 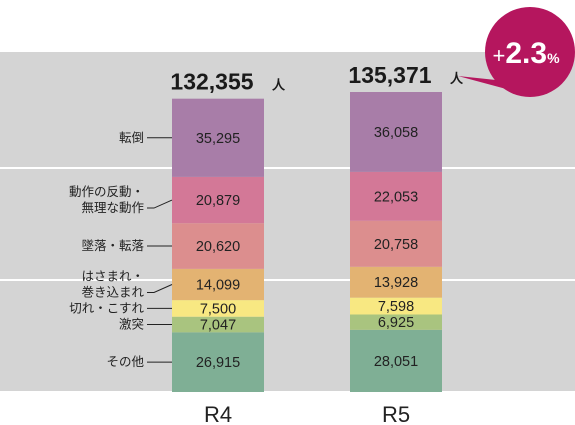 What do you see at coordinates (112, 207) in the screenshot?
I see `category-label-5-1: 無理な動作` at bounding box center [112, 207].